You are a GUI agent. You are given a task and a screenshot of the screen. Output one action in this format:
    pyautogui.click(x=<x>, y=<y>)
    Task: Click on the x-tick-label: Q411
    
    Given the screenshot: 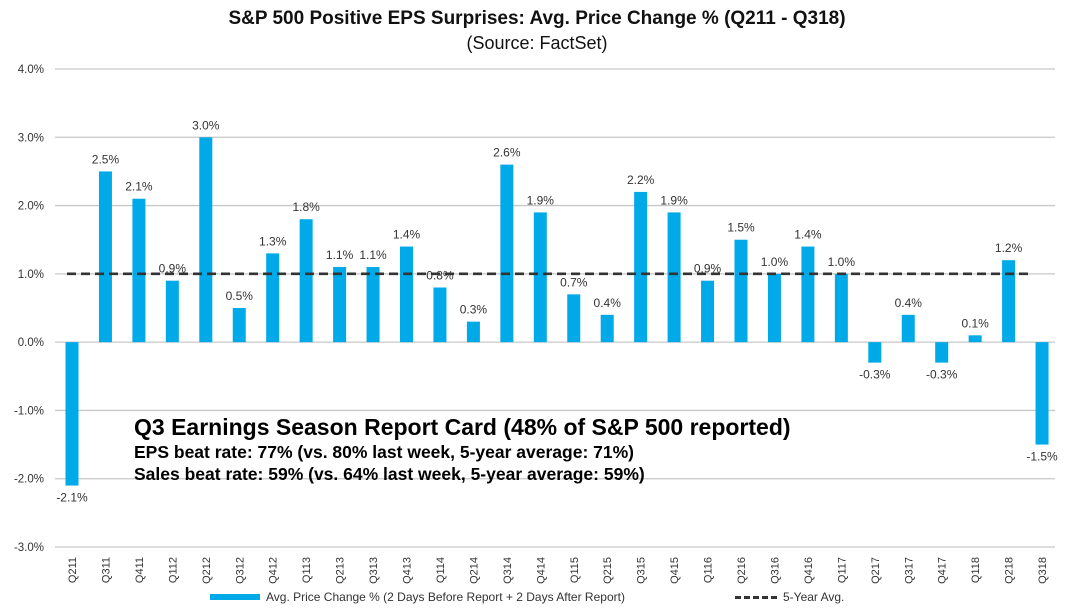 What is the action you would take?
    pyautogui.click(x=140, y=570)
    